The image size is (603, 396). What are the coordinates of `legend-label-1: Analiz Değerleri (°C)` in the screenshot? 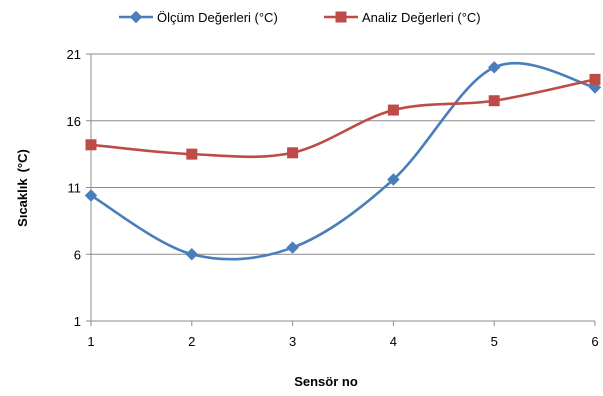 It's located at (421, 17).